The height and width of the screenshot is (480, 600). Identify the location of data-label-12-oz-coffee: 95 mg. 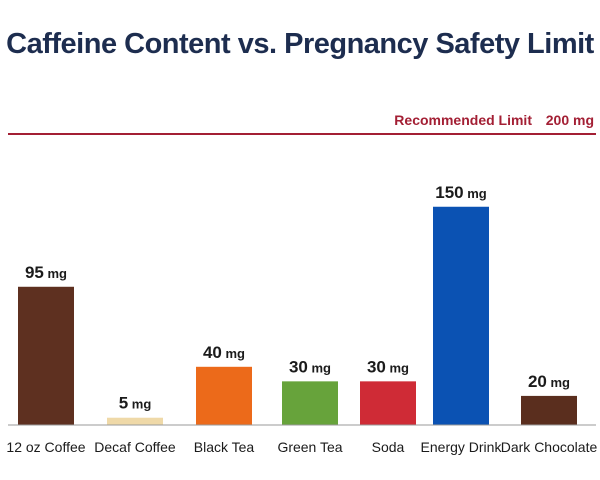
(46, 272).